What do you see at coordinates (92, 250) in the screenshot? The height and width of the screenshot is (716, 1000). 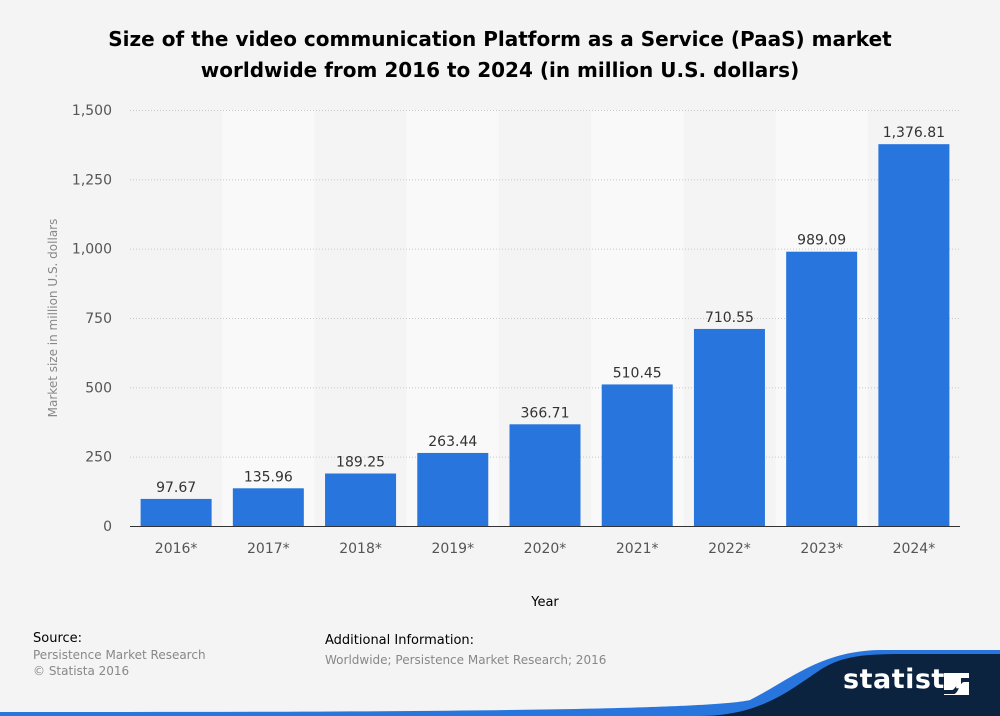 I see `y-tick-label: 1,000` at bounding box center [92, 250].